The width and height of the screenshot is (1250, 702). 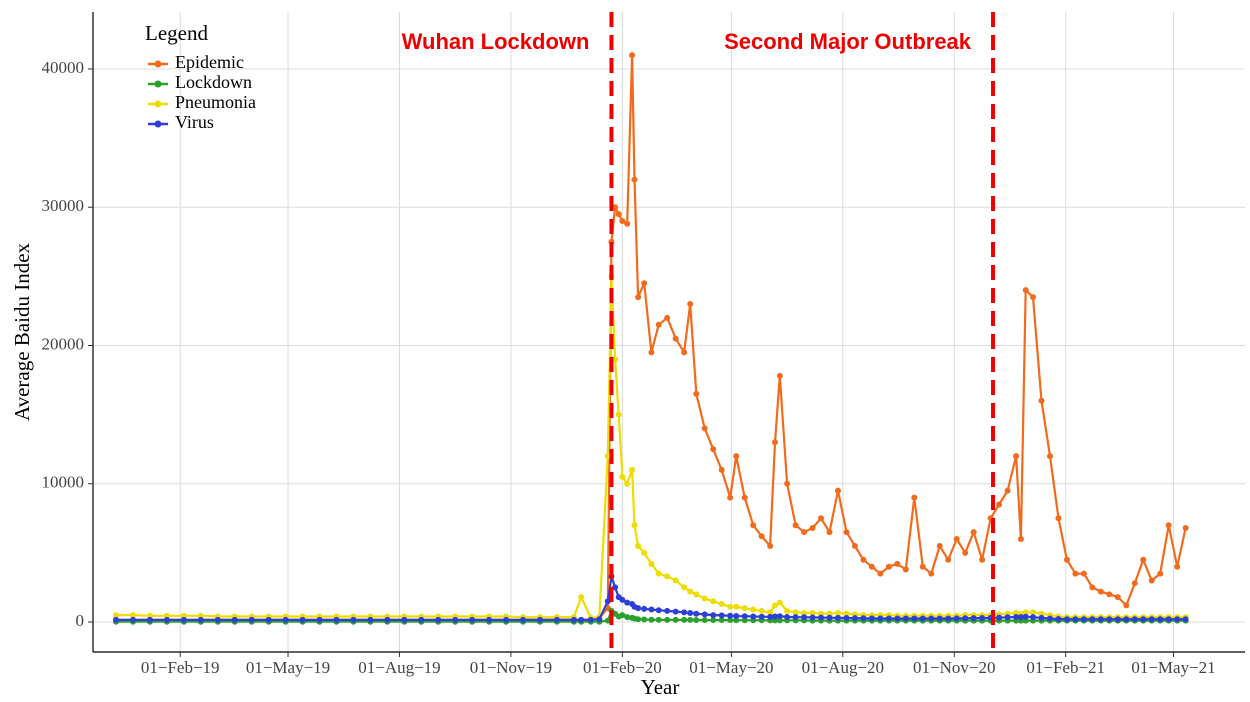 What do you see at coordinates (1065, 667) in the screenshot?
I see `x-tick-label: 01−Feb−21` at bounding box center [1065, 667].